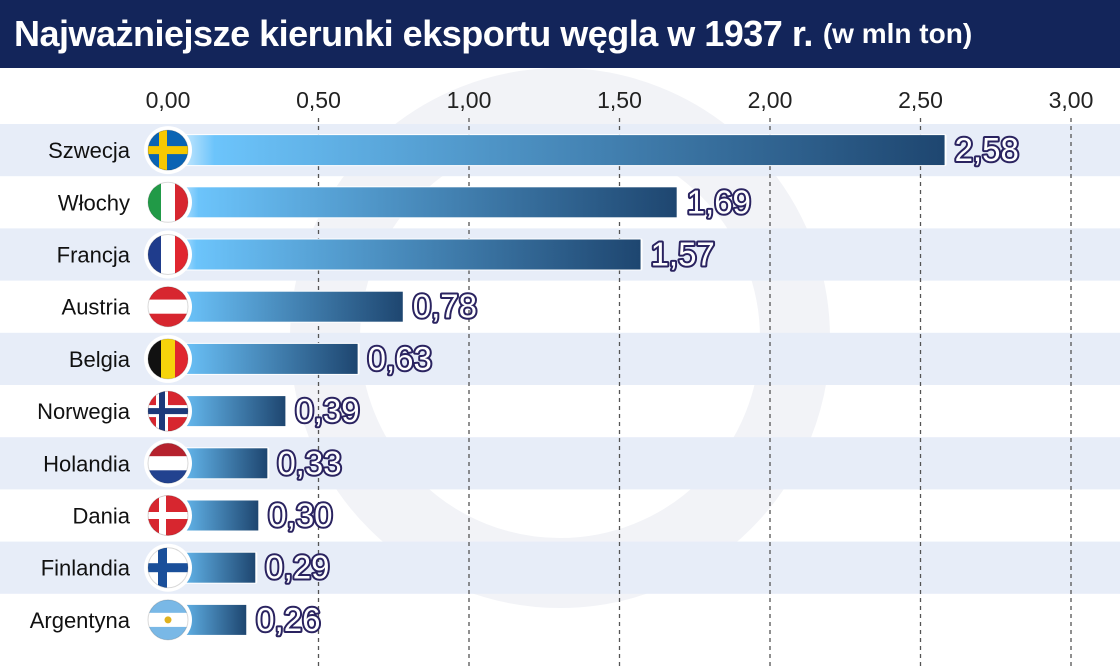 This screenshot has height=668, width=1120. What do you see at coordinates (168, 567) in the screenshot?
I see `finland-flag-icon` at bounding box center [168, 567].